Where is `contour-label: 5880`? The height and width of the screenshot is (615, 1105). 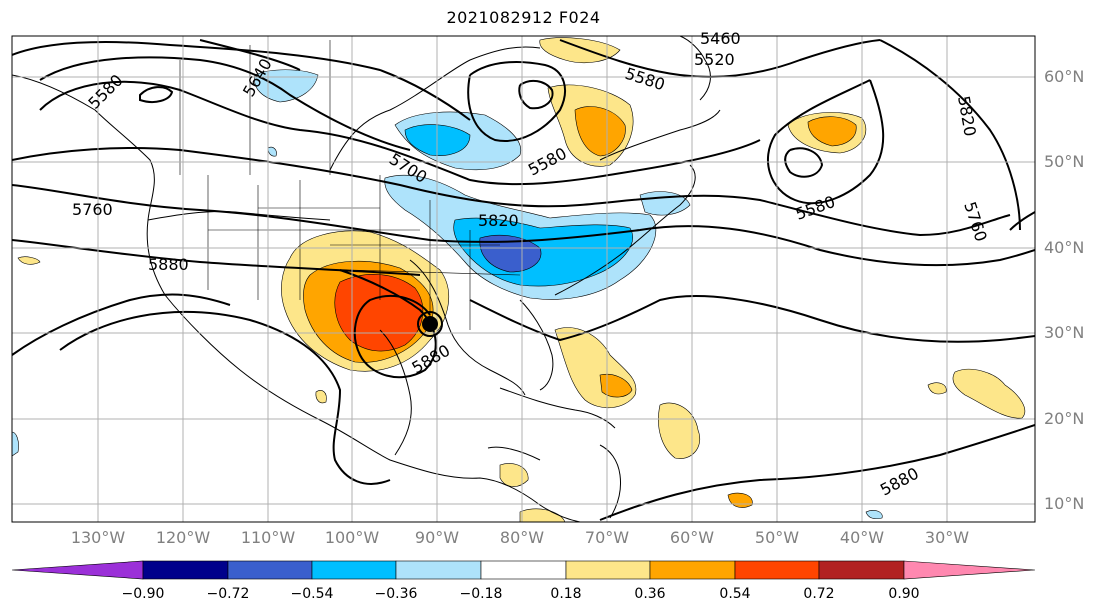
contour-label: 5880 is located at coordinates (168, 264).